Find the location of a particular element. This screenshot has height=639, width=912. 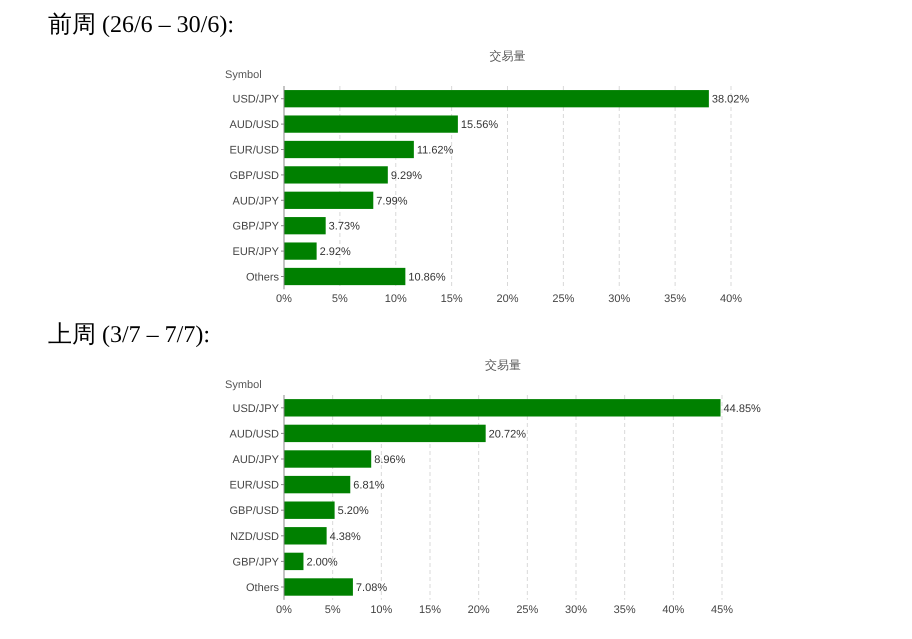

data-label: 3.73% is located at coordinates (344, 226).